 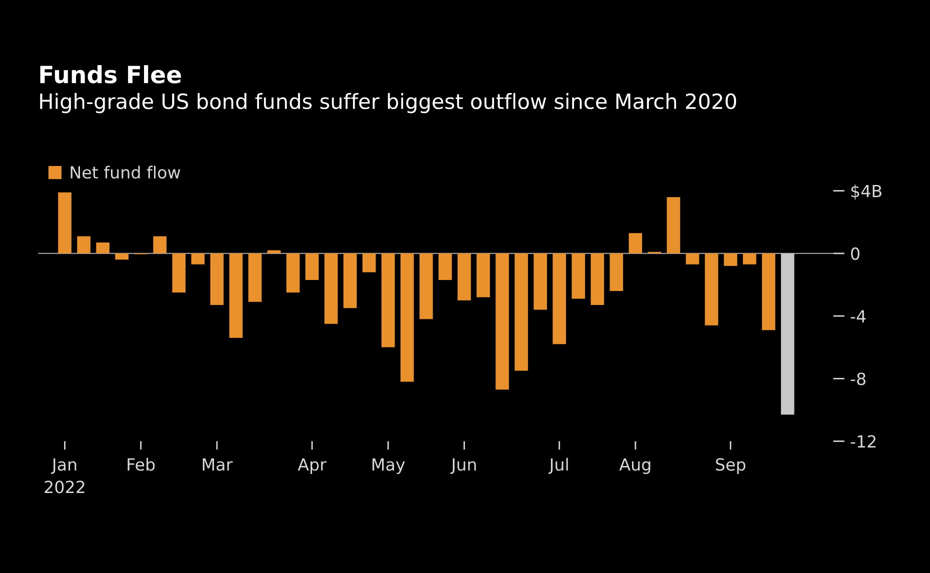 What do you see at coordinates (858, 316) in the screenshot?
I see `y-tick-label: -4` at bounding box center [858, 316].